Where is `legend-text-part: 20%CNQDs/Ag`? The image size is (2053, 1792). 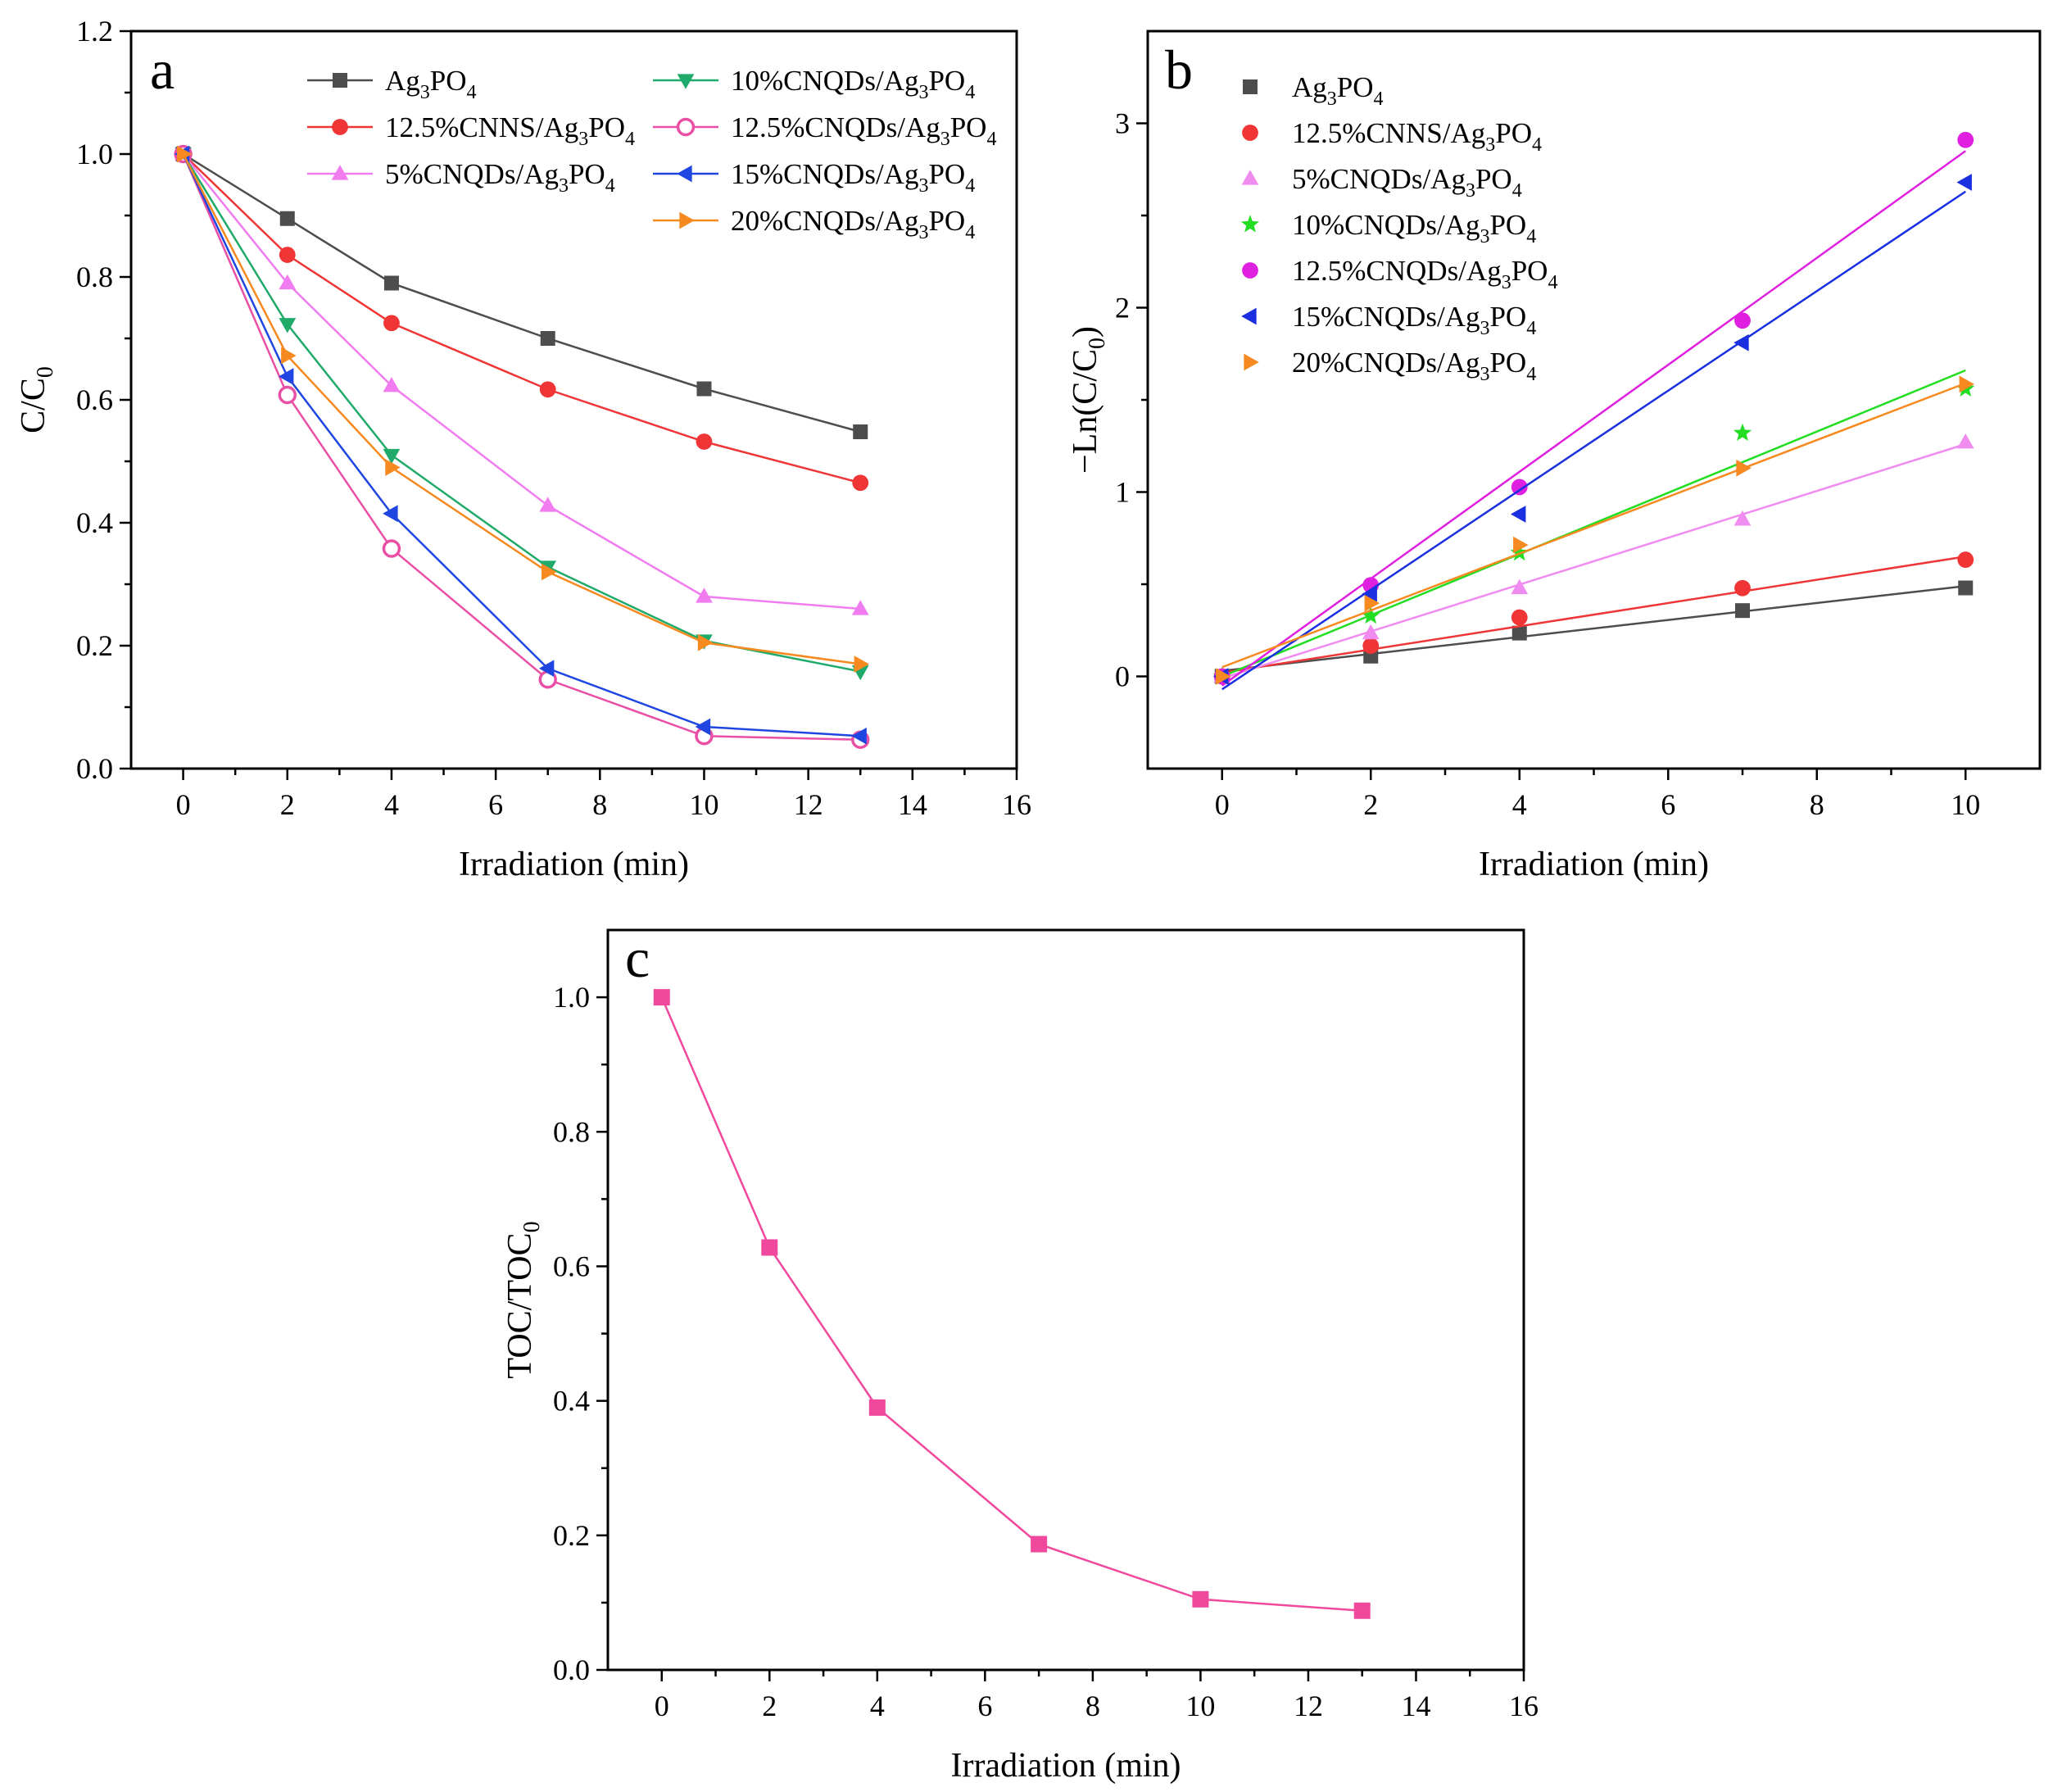
legend-text-part: 20%CNQDs/Ag is located at coordinates (1386, 363).